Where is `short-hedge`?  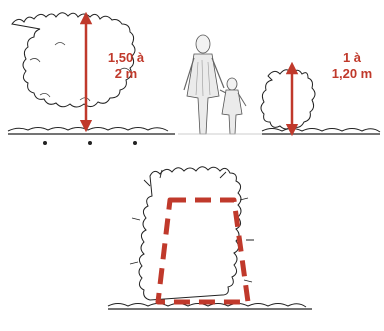 short-hedge is located at coordinates (288, 99).